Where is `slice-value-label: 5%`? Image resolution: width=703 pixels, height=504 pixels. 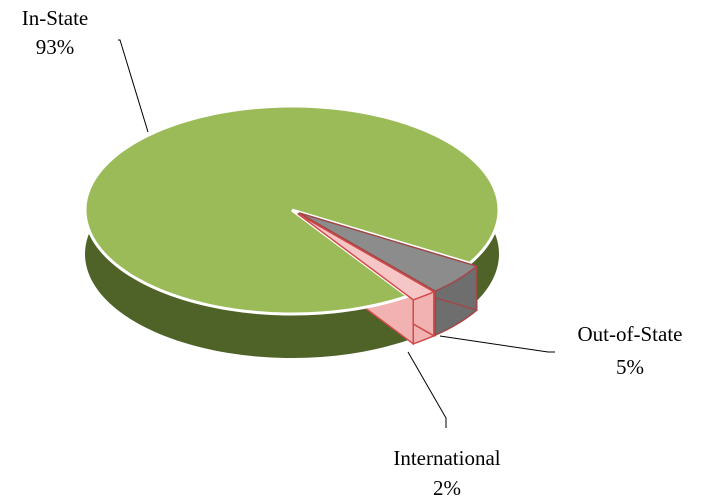
slice-value-label: 5% is located at coordinates (630, 367).